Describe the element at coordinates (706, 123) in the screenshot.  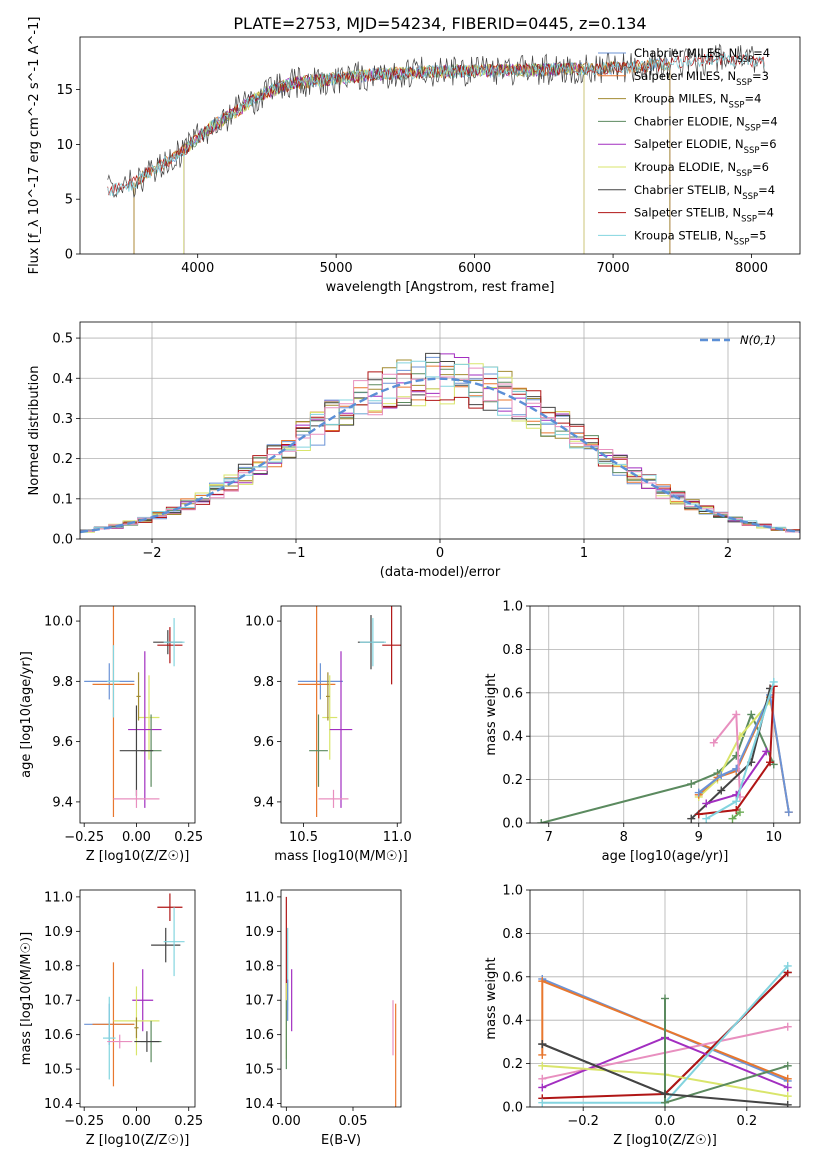
I see `legend-entry: Chabrier ELODIE, NSSP=4` at that location.